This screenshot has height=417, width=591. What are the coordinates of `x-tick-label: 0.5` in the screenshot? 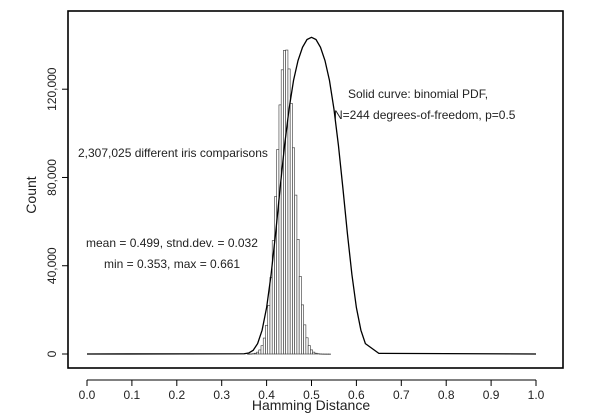 It's located at (311, 395).